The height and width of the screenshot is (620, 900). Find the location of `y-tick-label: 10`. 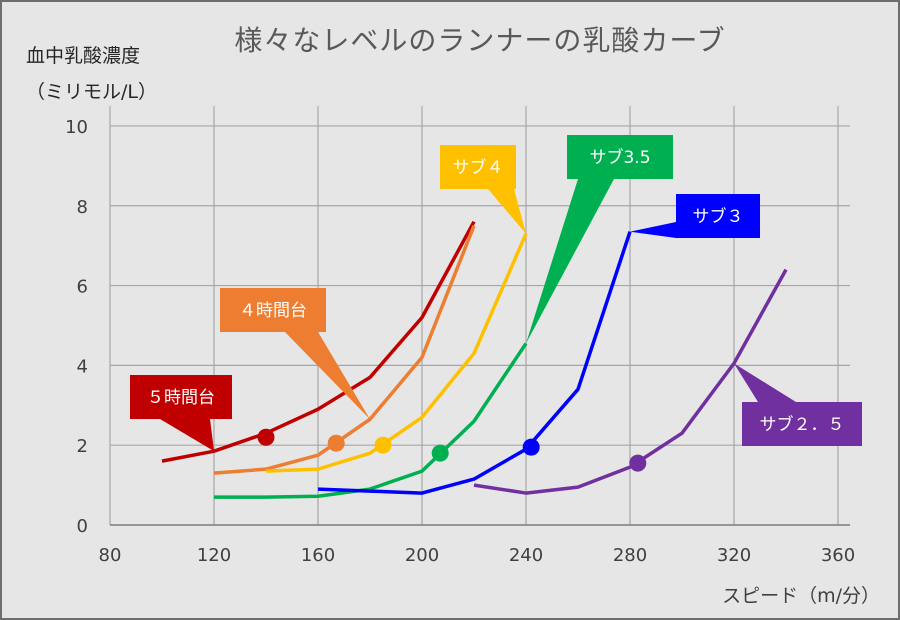

y-tick-label: 10 is located at coordinates (76, 127).